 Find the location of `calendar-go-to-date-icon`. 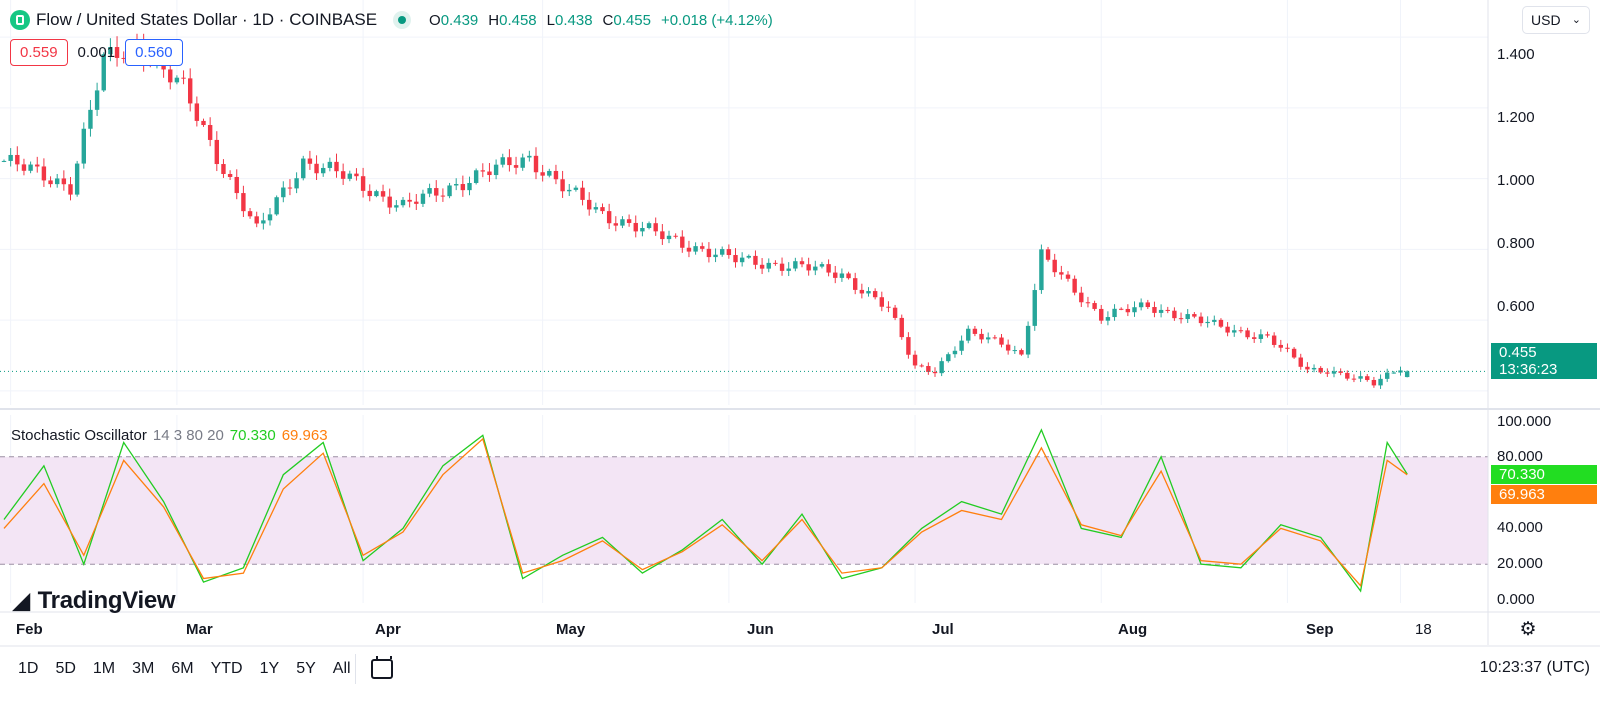

calendar-go-to-date-icon is located at coordinates (381, 667).